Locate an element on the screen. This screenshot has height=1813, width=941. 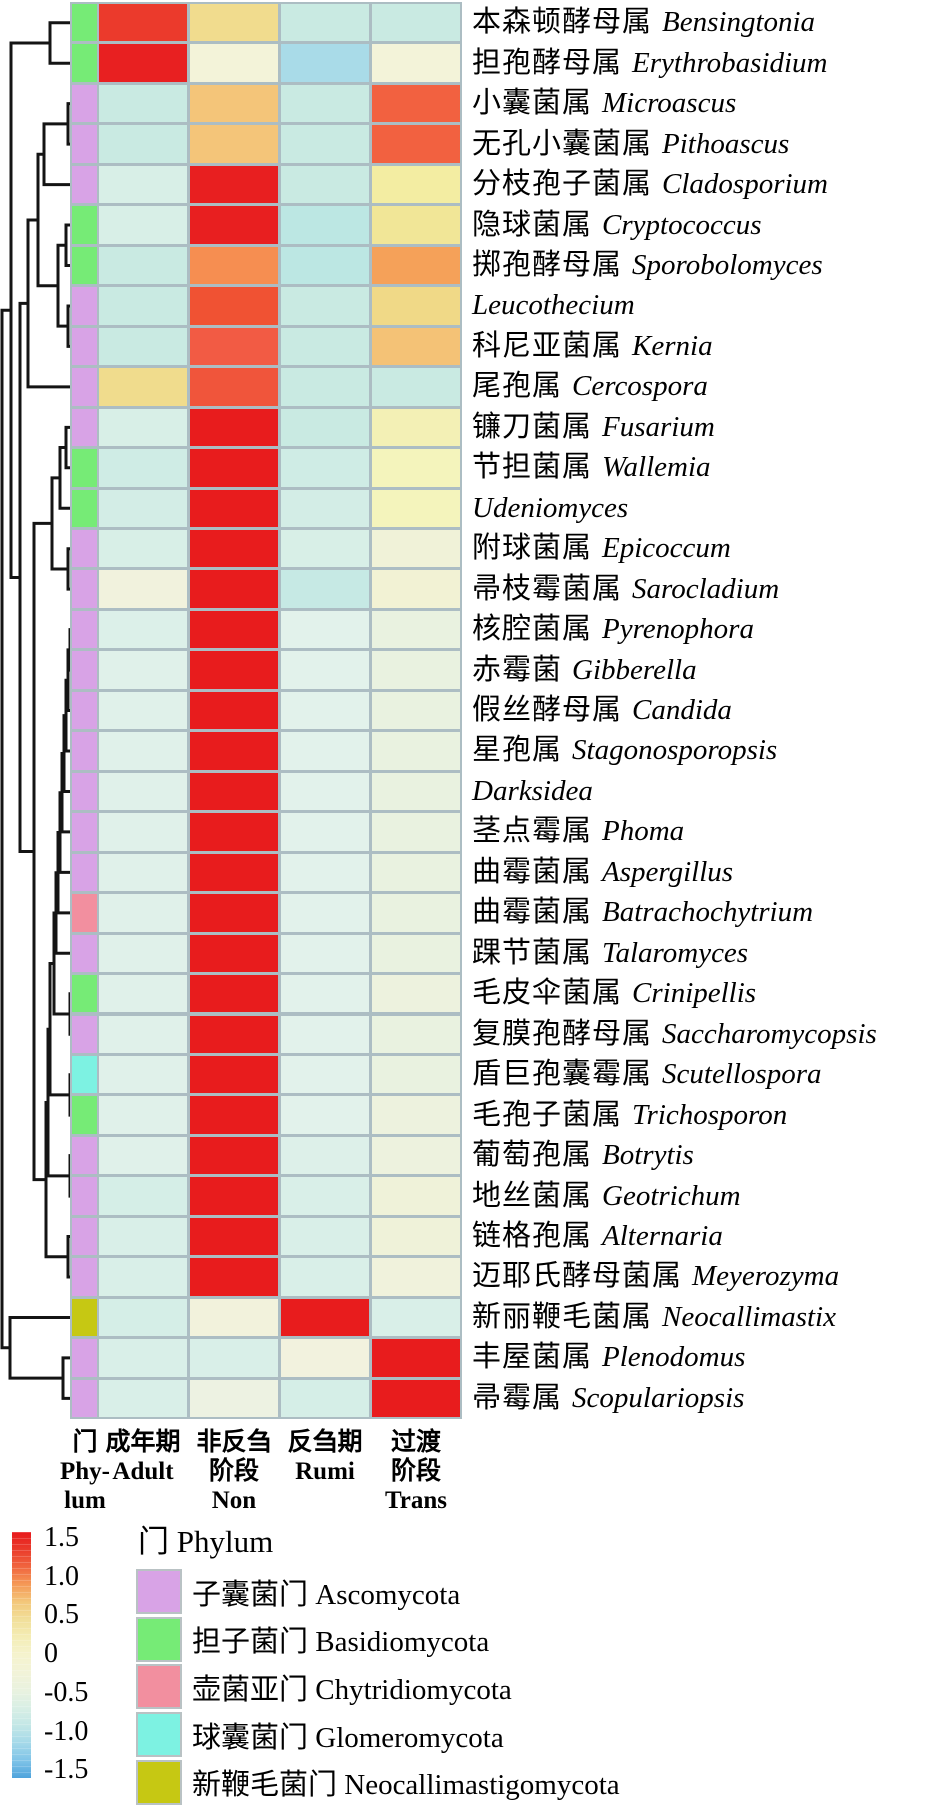
row-label-cn: 核腔菌属 is located at coordinates (532, 629).